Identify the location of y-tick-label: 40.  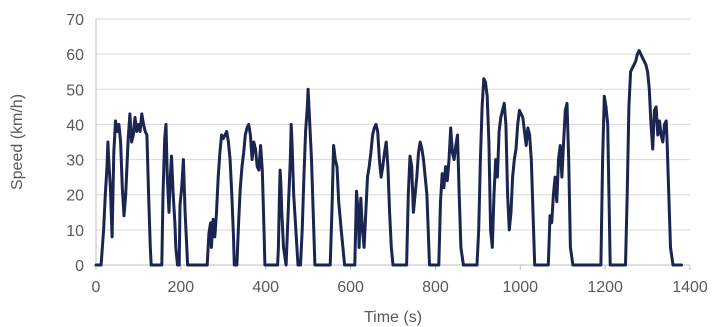
(75, 125).